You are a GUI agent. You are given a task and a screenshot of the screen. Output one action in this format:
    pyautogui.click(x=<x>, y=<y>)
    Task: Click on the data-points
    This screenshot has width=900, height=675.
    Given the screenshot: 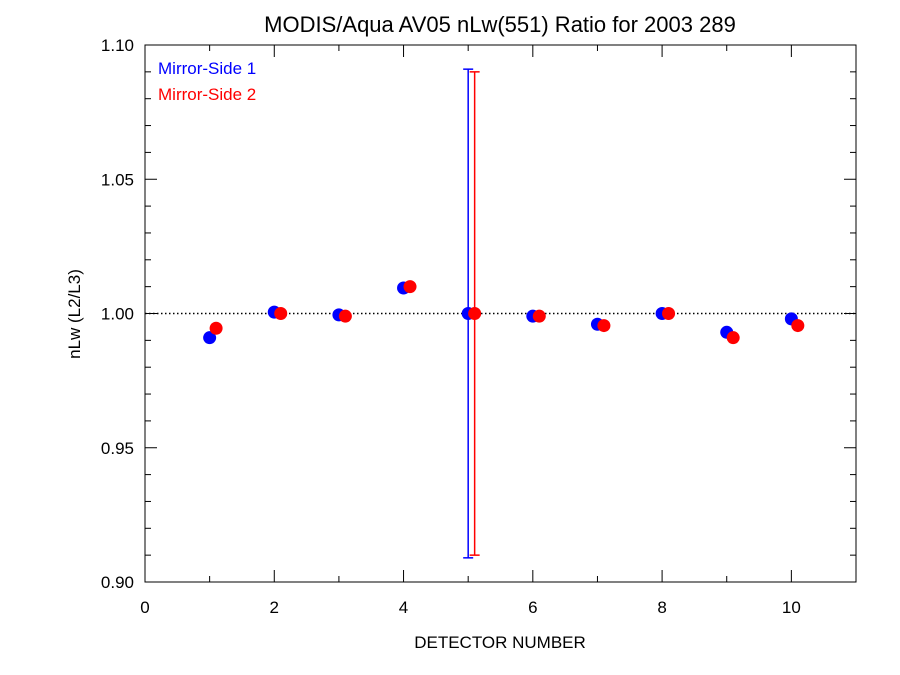 What is the action you would take?
    pyautogui.click(x=504, y=312)
    